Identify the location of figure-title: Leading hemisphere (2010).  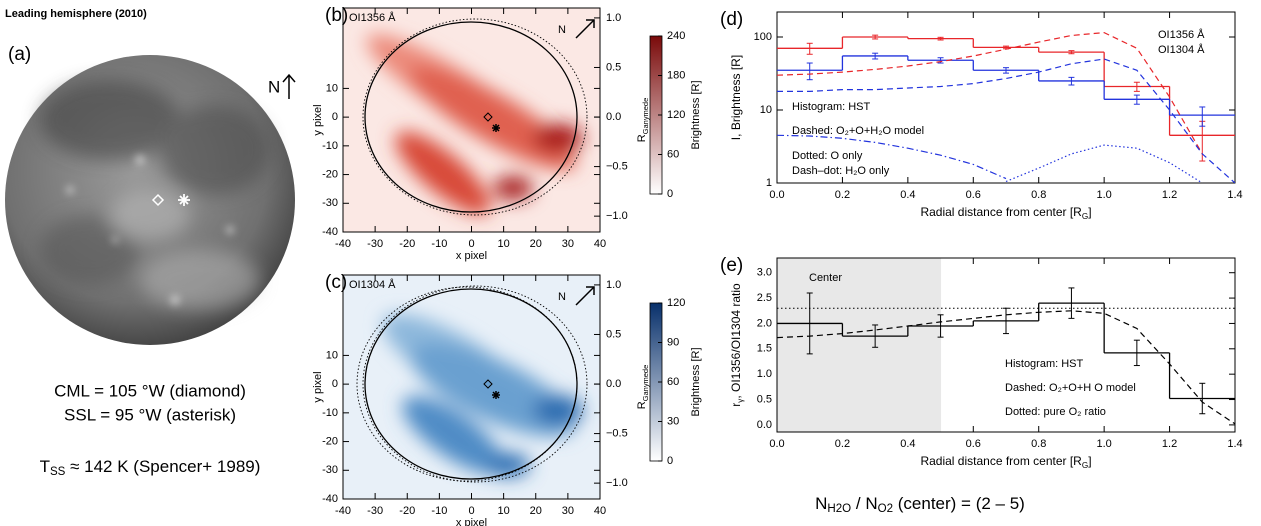
(76, 14).